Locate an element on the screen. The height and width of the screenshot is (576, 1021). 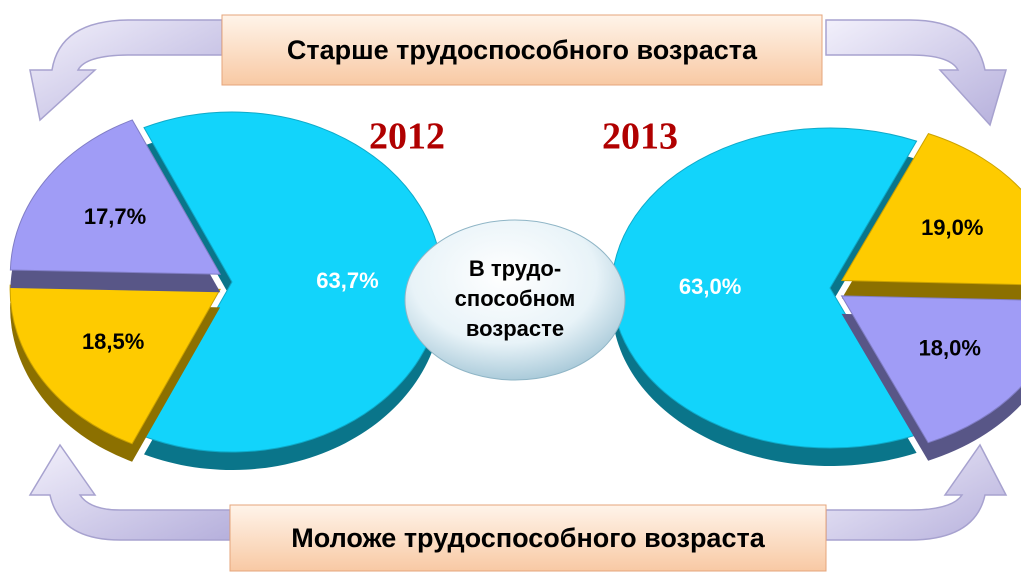
older-box is located at coordinates (522, 50).